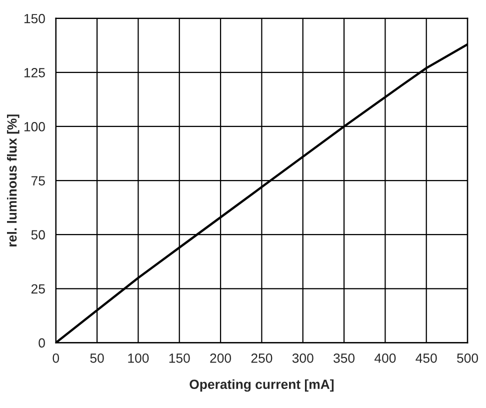  What do you see at coordinates (38, 235) in the screenshot?
I see `y-tick-label: 50` at bounding box center [38, 235].